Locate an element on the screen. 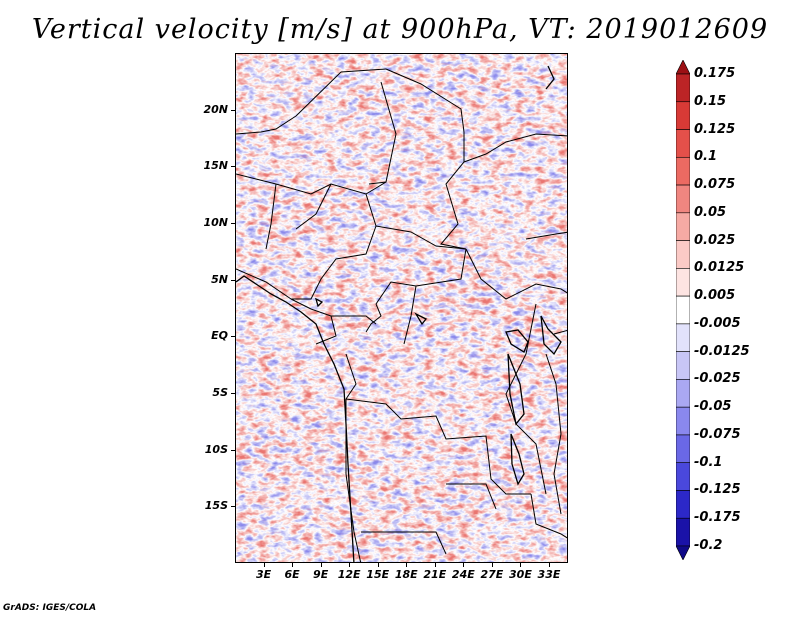 The image size is (800, 618). lon-tick-label: 3E is located at coordinates (263, 574).